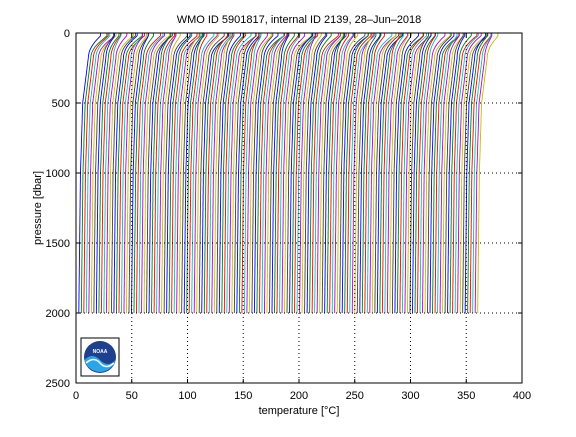  I want to click on logo-wave-line-icon, so click(100, 363).